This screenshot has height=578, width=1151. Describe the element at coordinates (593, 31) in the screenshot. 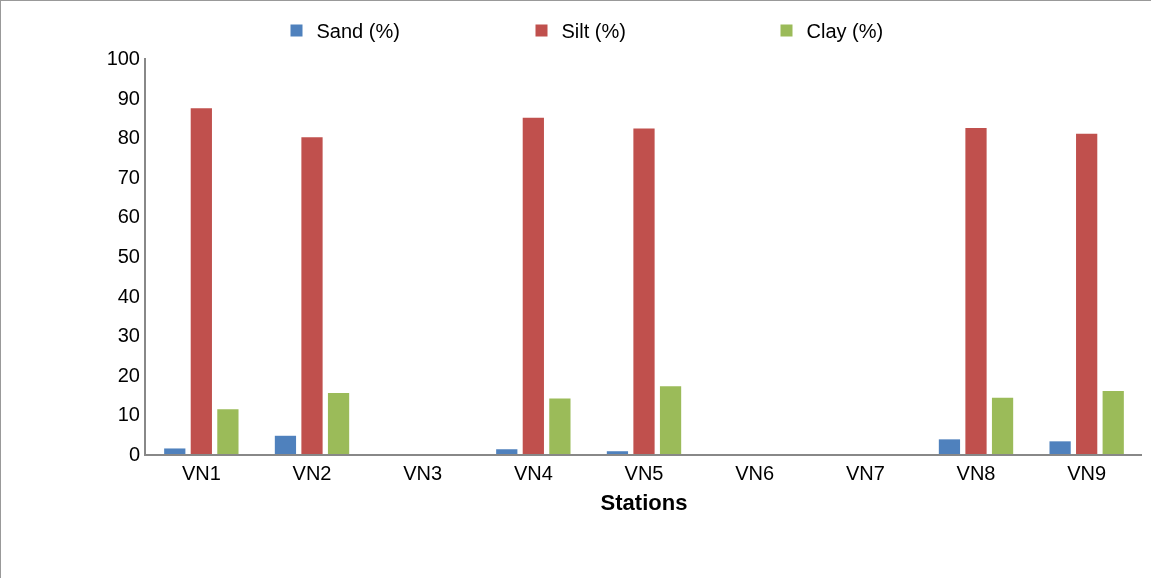

I see `legend-label: Silt (%)` at that location.